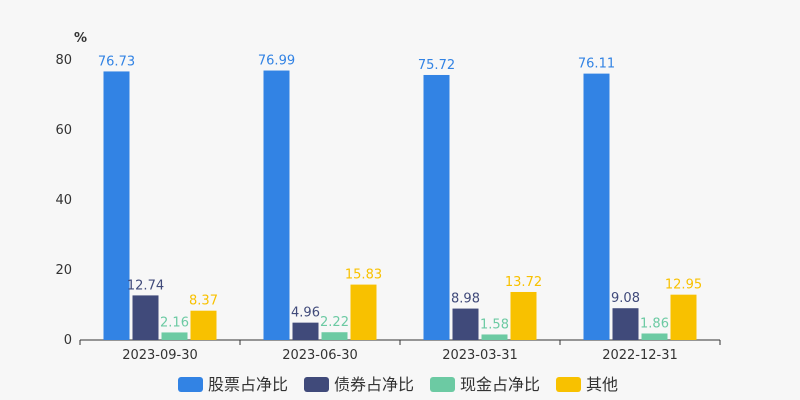  Describe the element at coordinates (80, 38) in the screenshot. I see `y-axis-unit: %` at that location.